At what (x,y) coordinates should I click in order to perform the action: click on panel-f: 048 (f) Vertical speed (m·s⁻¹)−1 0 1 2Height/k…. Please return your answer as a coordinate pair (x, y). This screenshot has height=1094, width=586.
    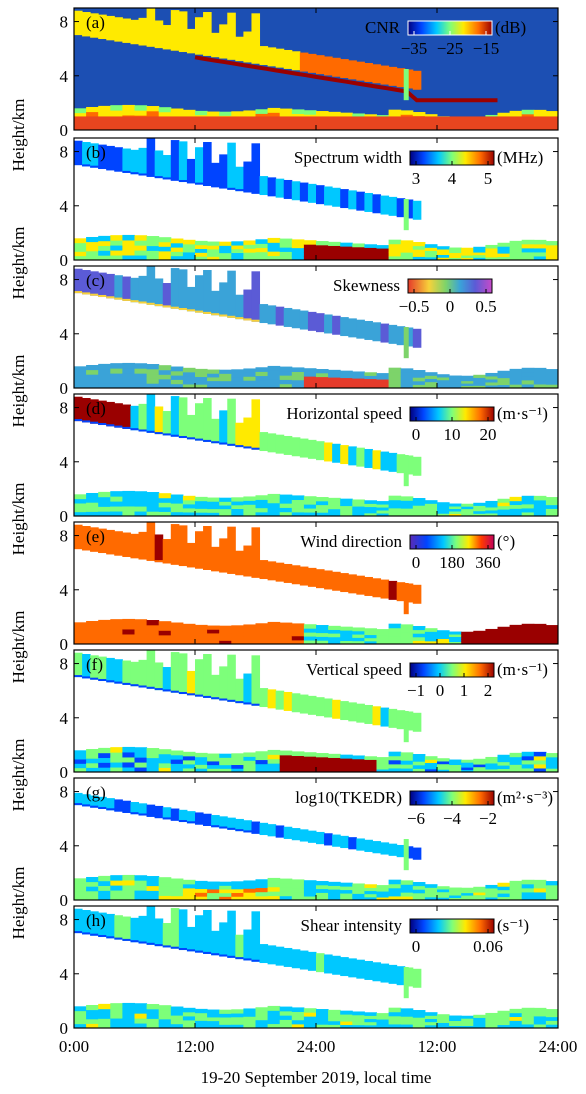
    Looking at the image, I should click on (284, 696).